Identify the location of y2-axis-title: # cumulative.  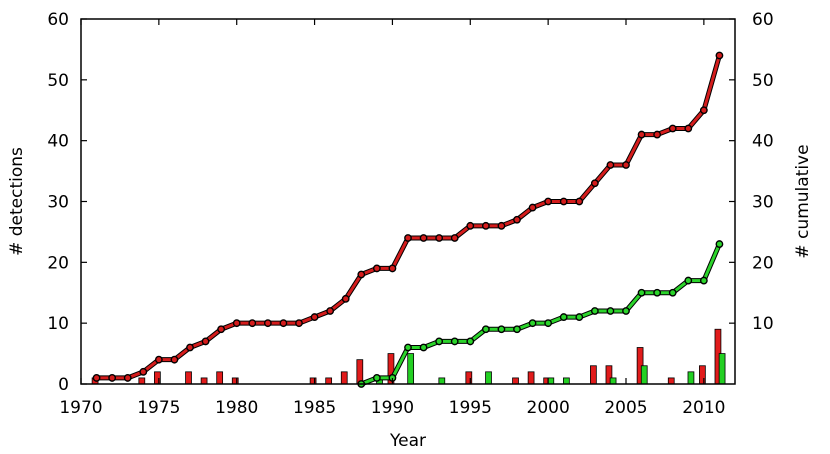
(803, 201).